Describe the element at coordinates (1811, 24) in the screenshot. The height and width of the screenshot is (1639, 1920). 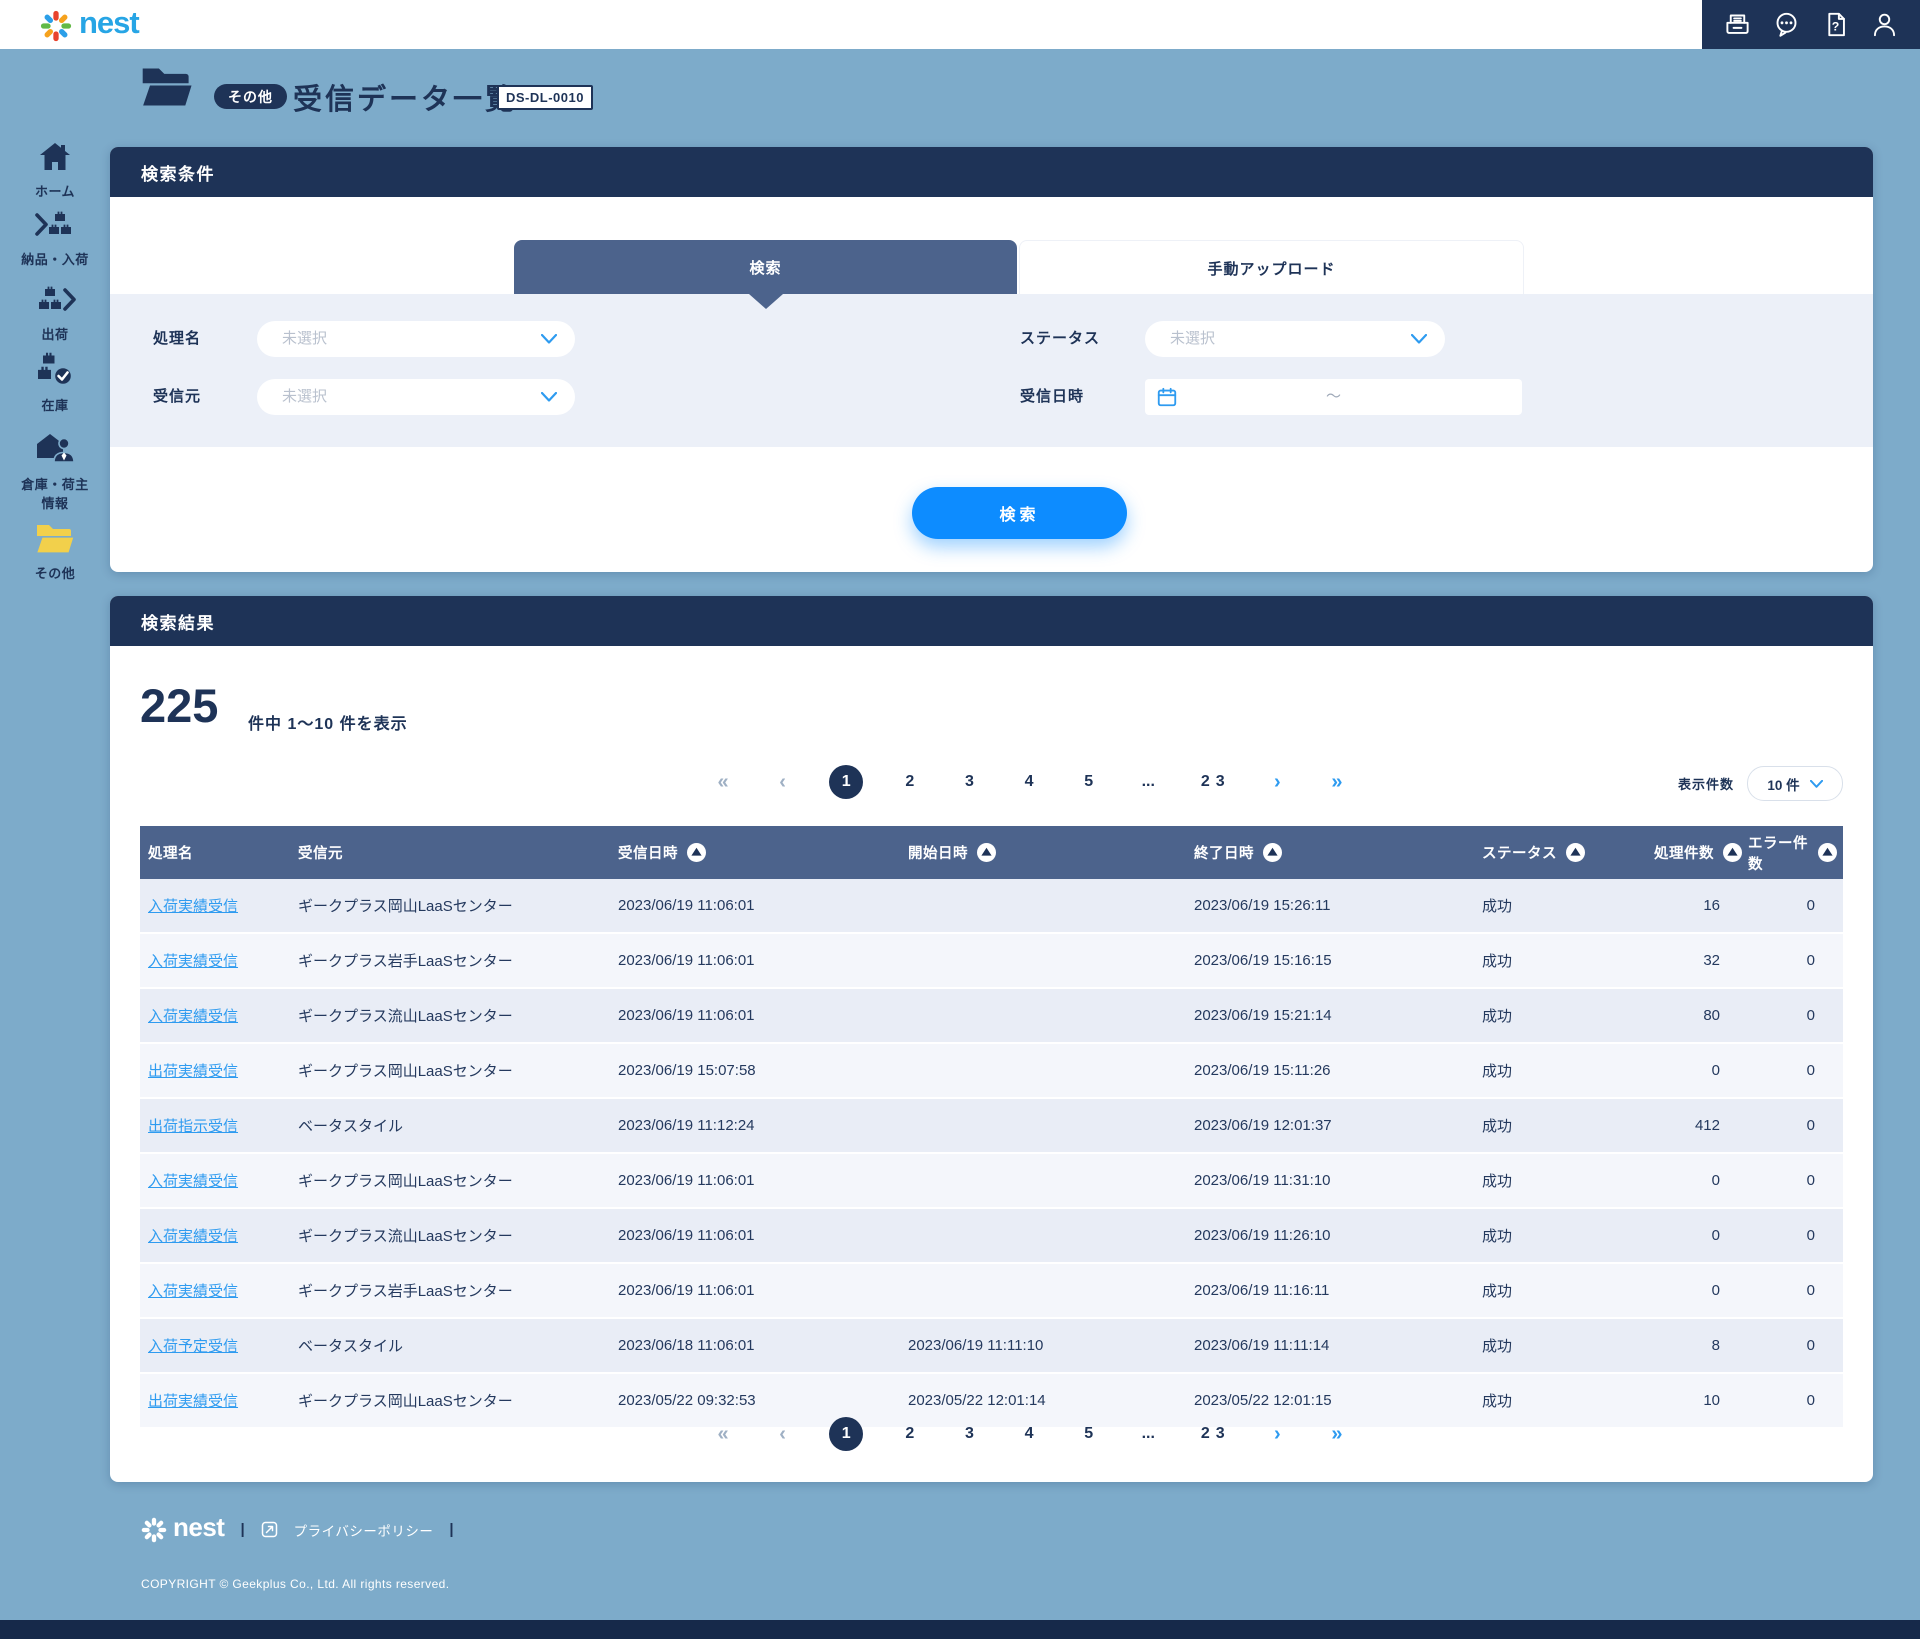
I see `topbar-icon-group: ?` at that location.